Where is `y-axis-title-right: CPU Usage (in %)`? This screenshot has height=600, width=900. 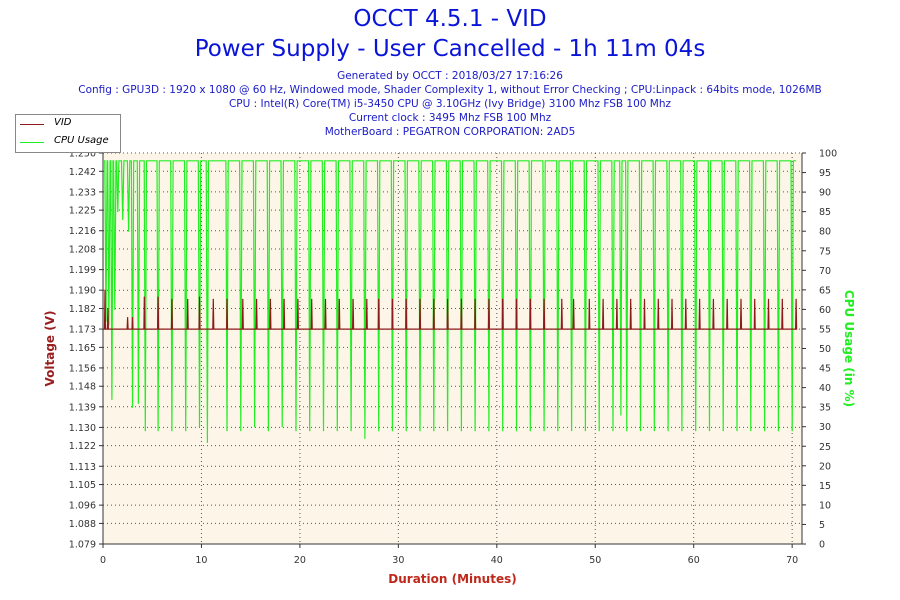 y-axis-title-right: CPU Usage (in %) is located at coordinates (849, 348).